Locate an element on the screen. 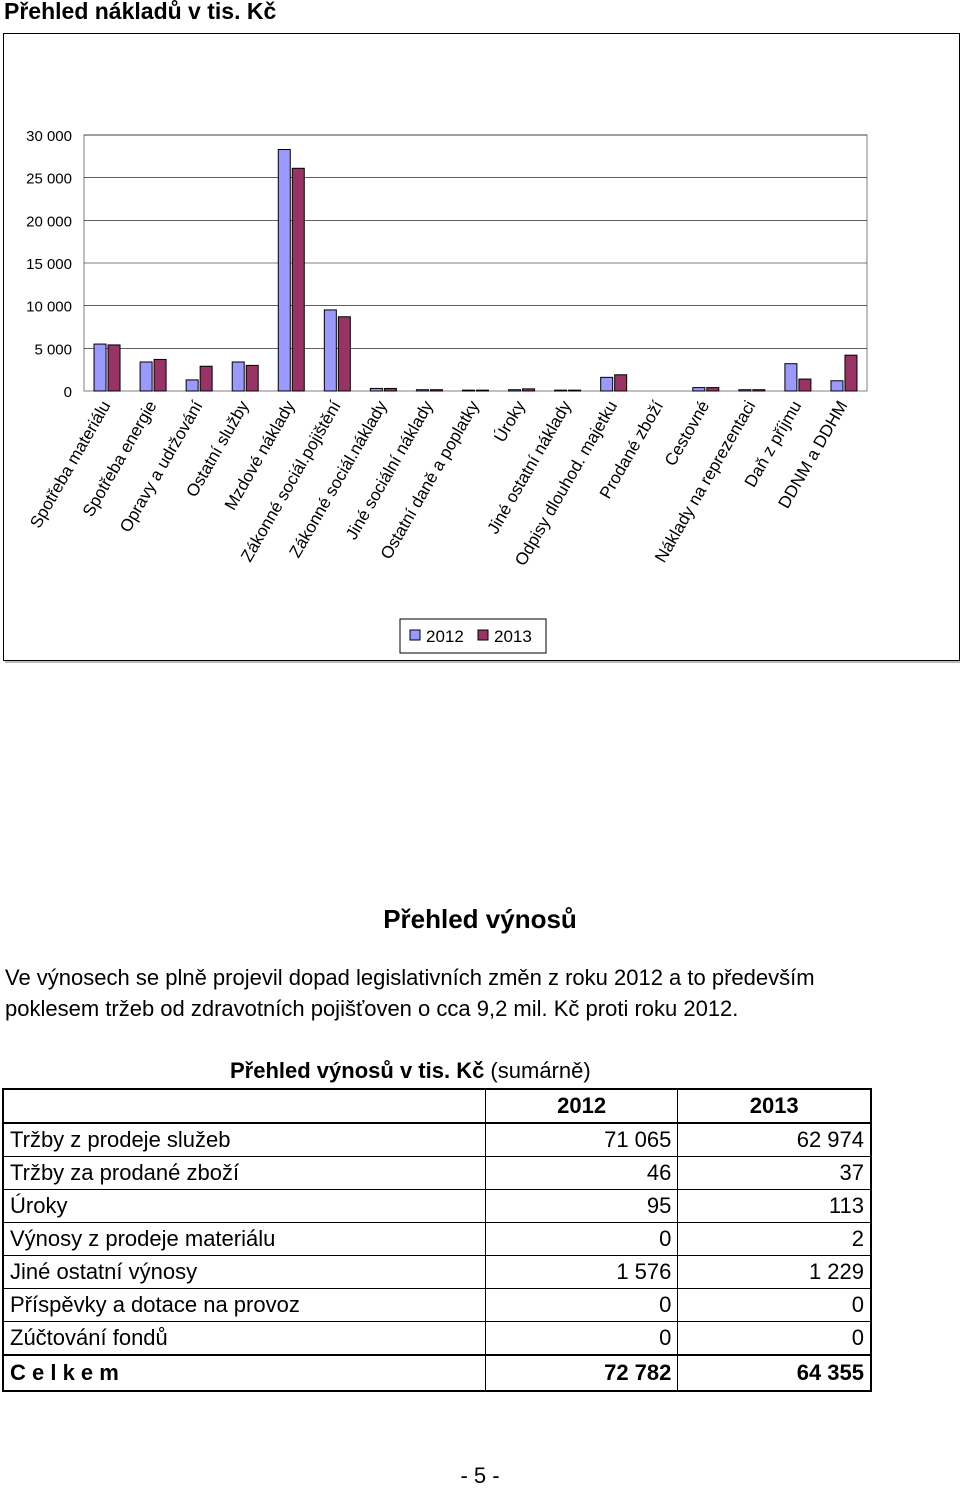  row-value-2012: 71 065 is located at coordinates (581, 1139).